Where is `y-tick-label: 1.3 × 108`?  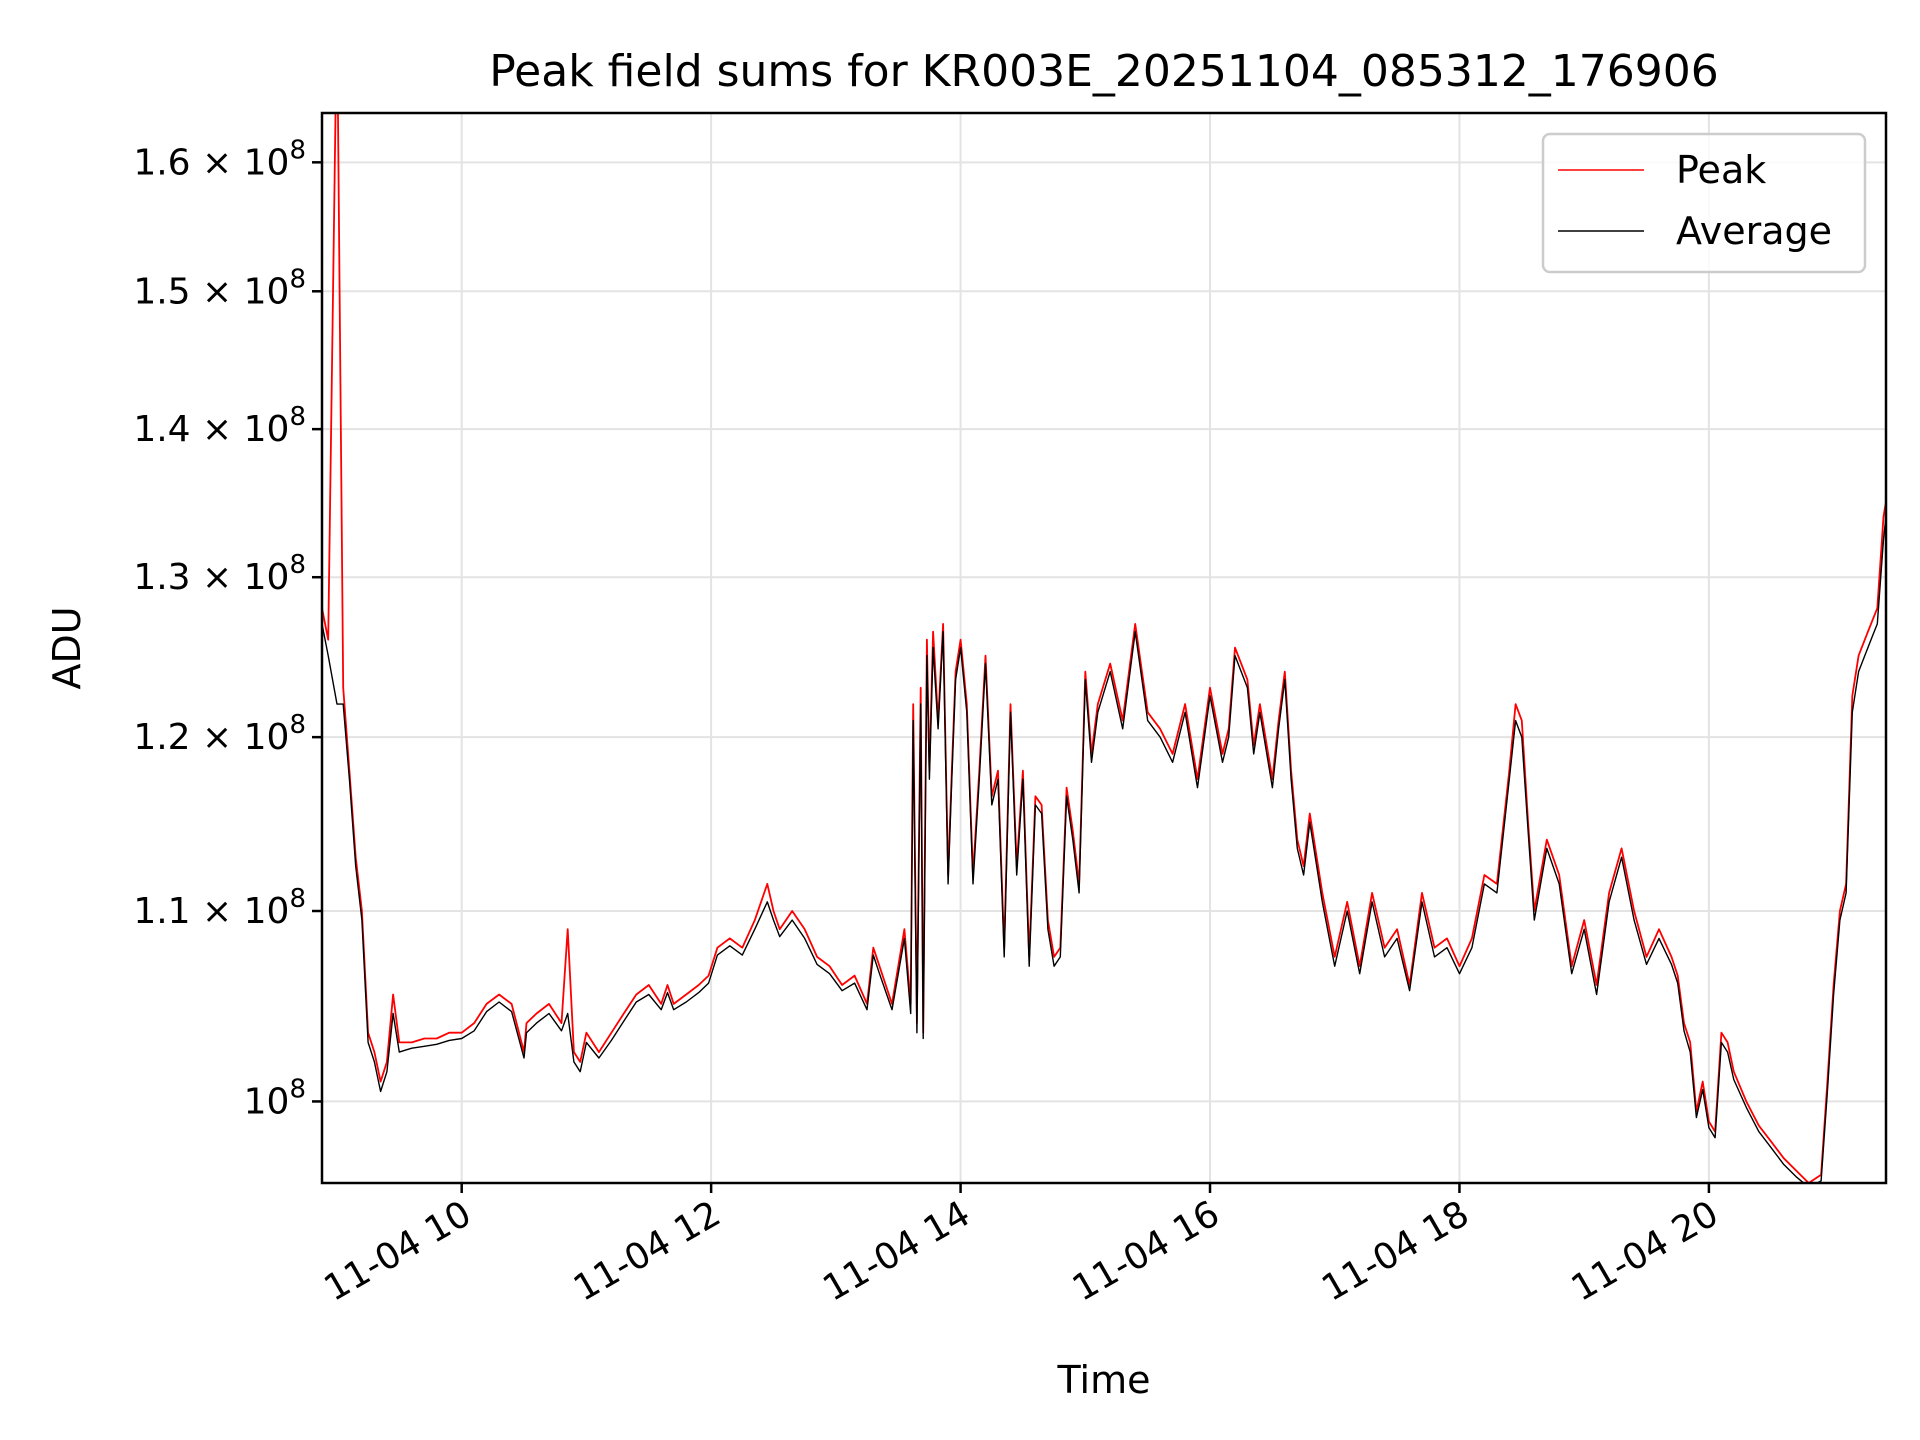 y-tick-label: 1.3 × 108 is located at coordinates (219, 574).